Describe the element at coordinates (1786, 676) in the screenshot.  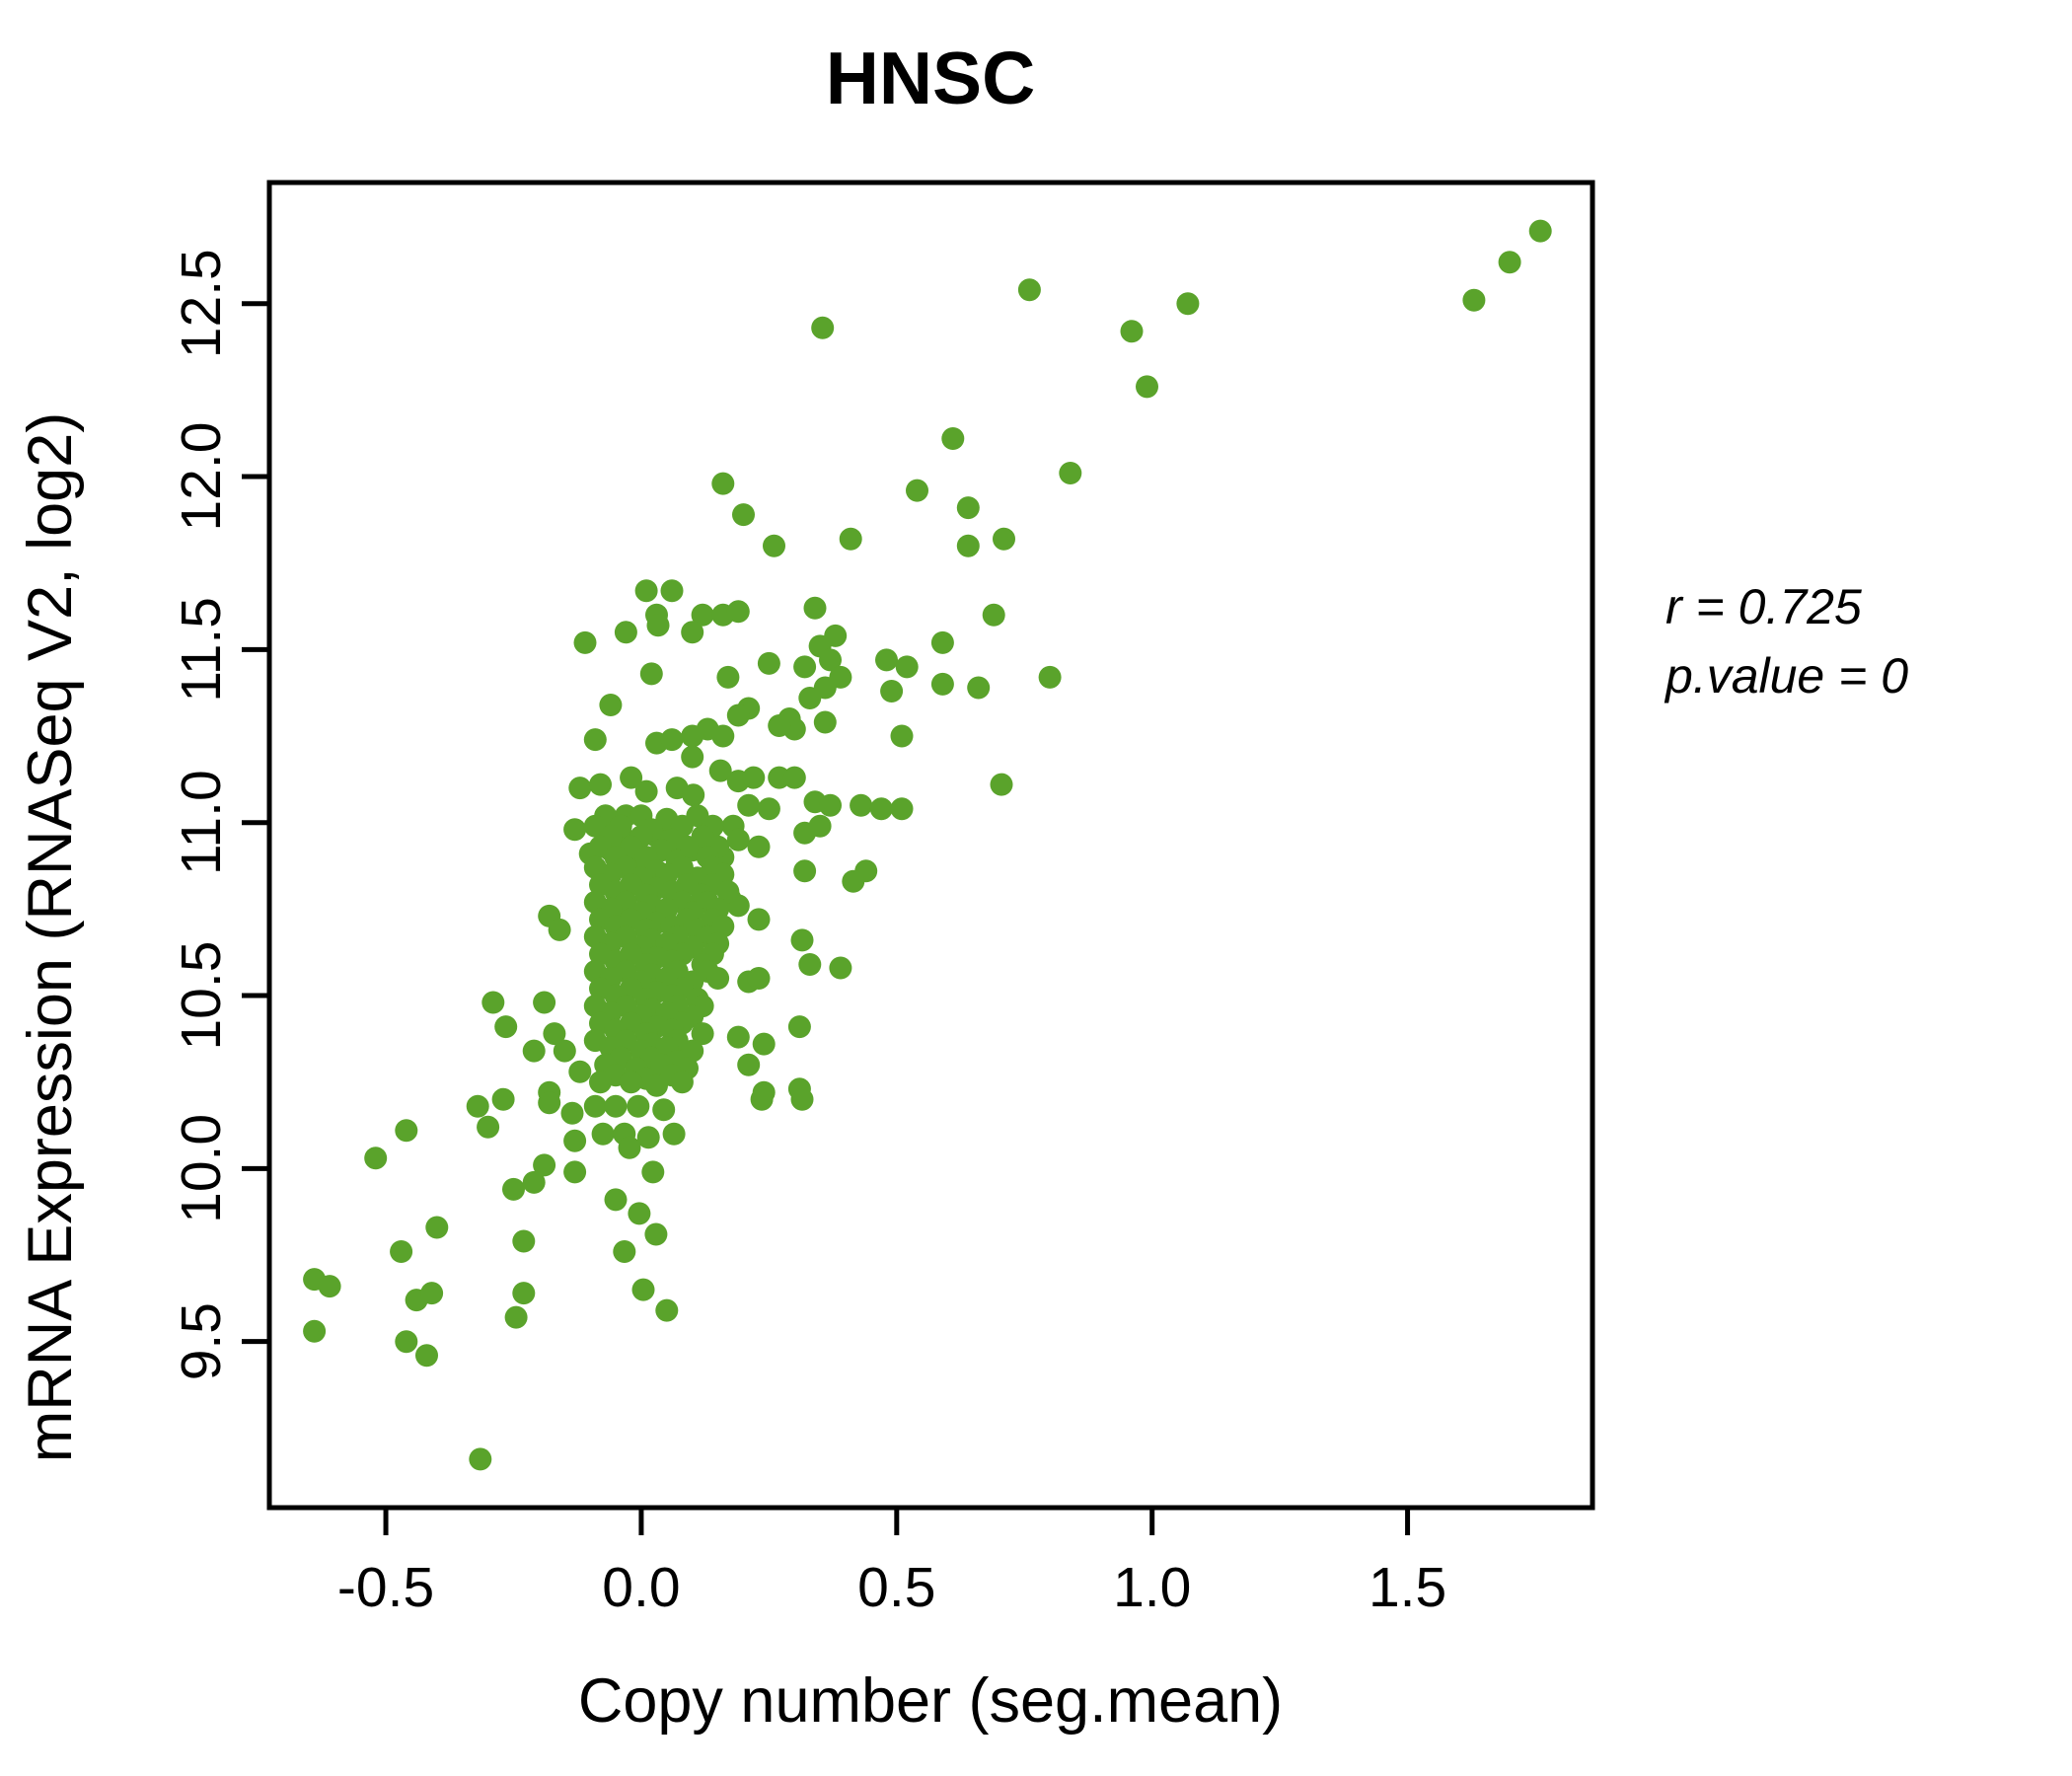
I see `pvalue-annotation: p.value = 0` at that location.